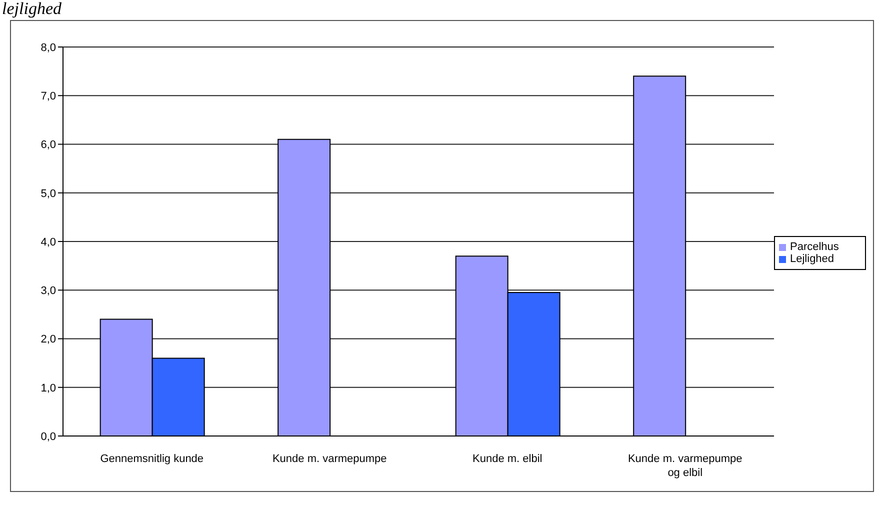 The height and width of the screenshot is (506, 876). Describe the element at coordinates (48, 48) in the screenshot. I see `y-tick-label: 8,0` at that location.